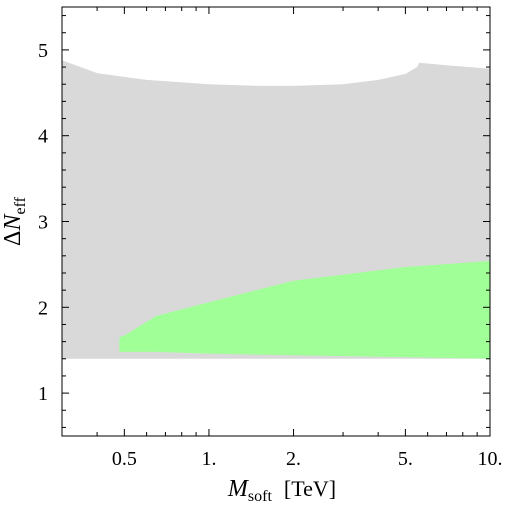  I want to click on y-axis-prefix: Δ, so click(13, 238).